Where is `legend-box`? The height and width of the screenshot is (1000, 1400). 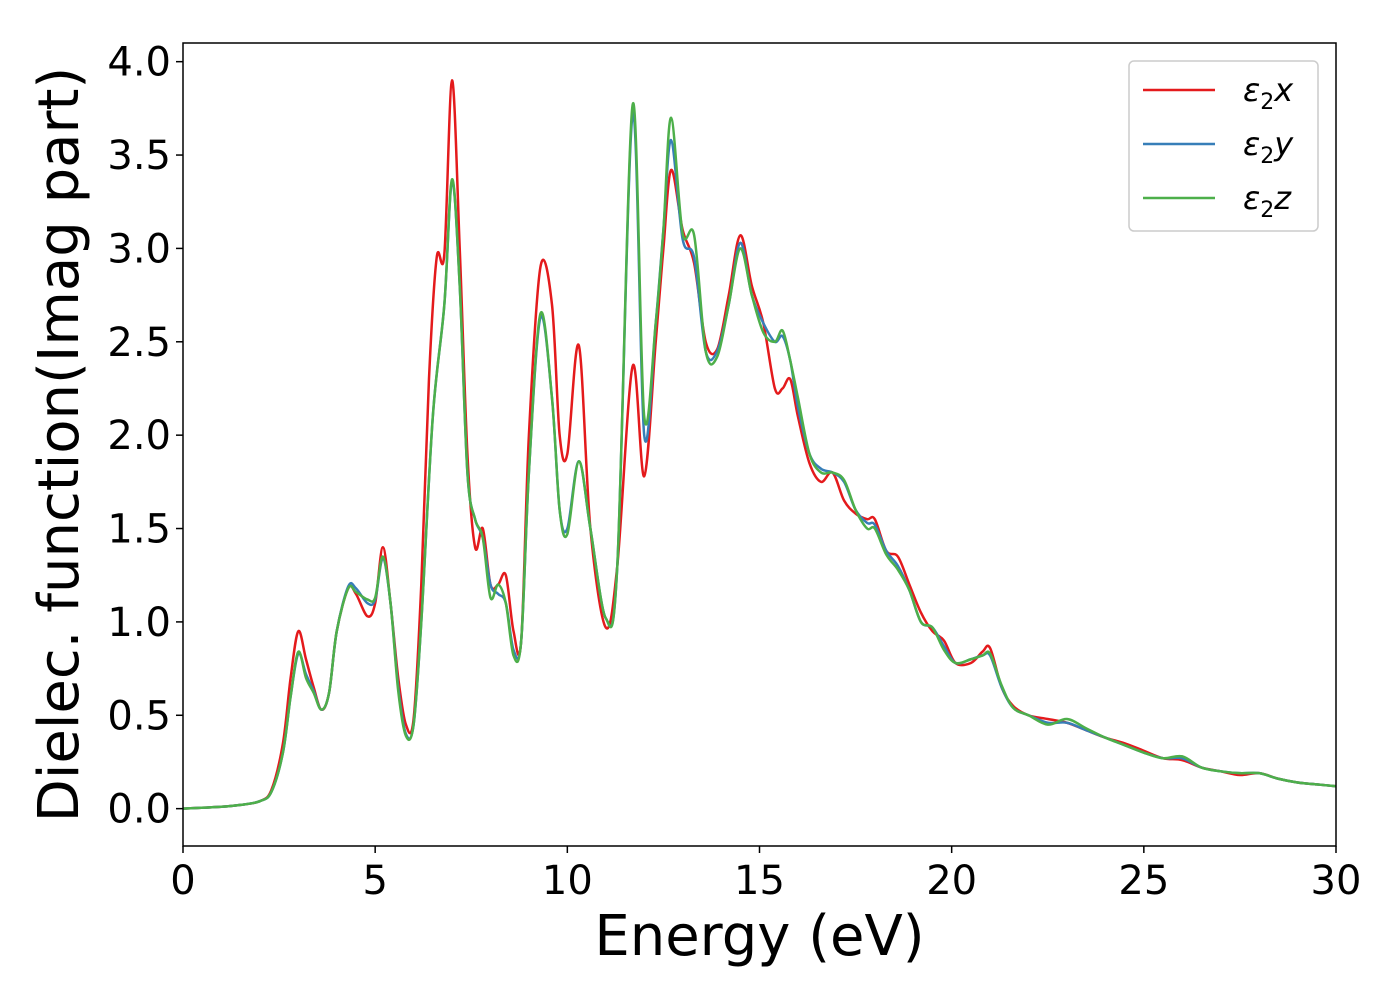
legend-box is located at coordinates (1223, 146).